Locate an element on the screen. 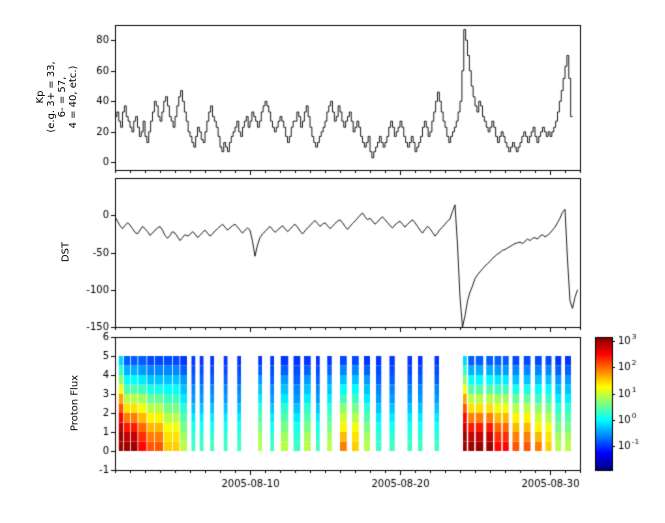  dst-axis-label: DST is located at coordinates (66, 252).